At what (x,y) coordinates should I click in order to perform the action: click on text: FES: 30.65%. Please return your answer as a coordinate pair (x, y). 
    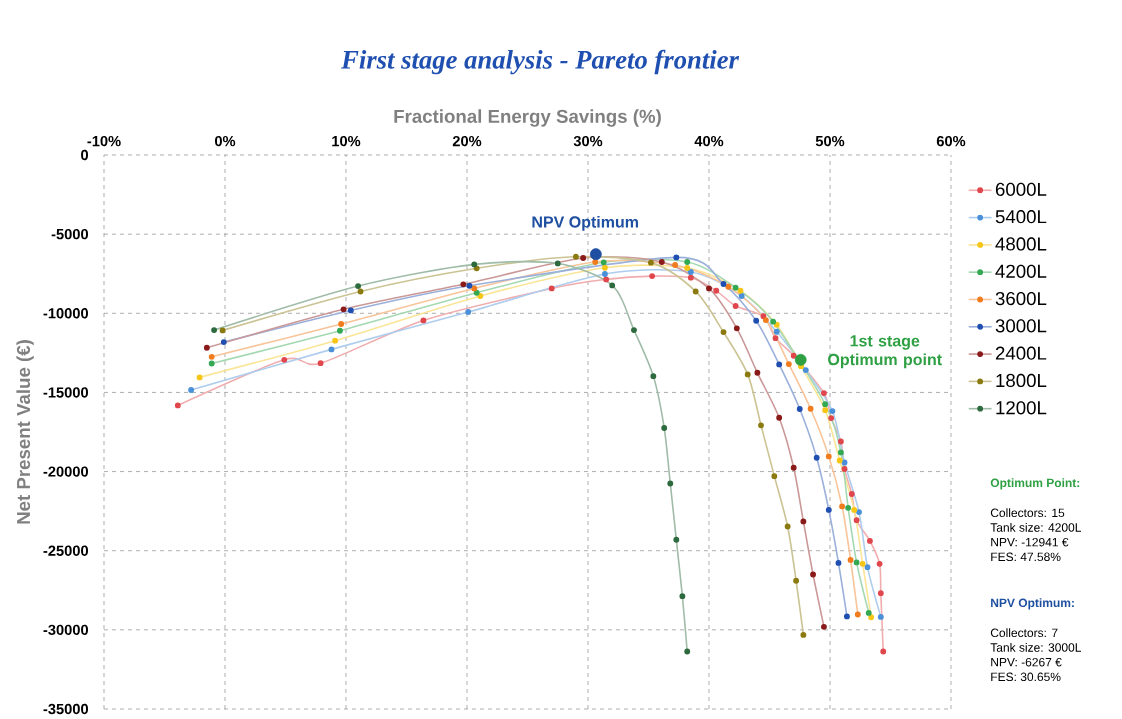
    Looking at the image, I should click on (1026, 677).